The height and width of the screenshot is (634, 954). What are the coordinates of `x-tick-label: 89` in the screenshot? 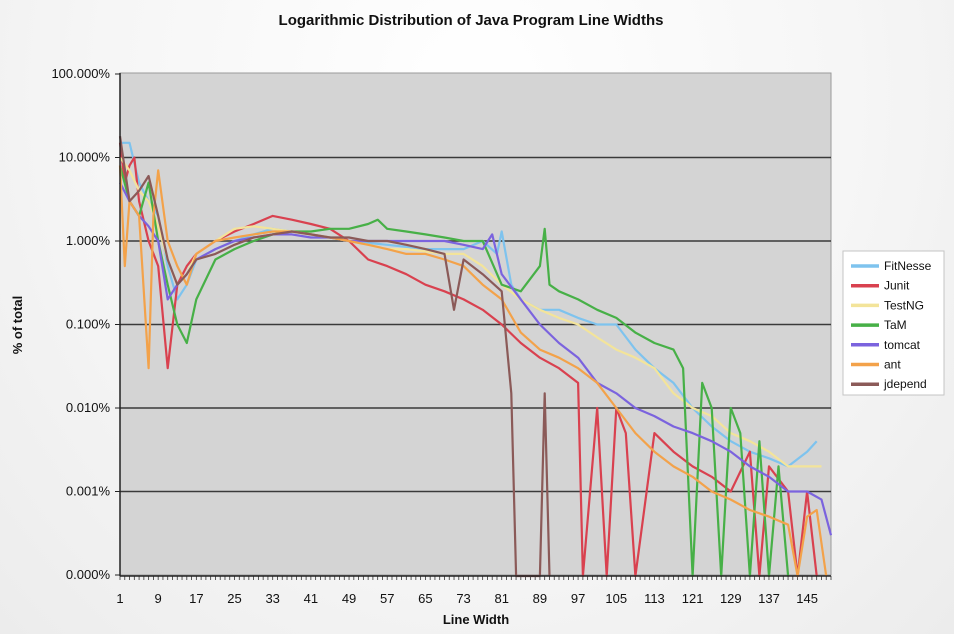 It's located at (540, 598).